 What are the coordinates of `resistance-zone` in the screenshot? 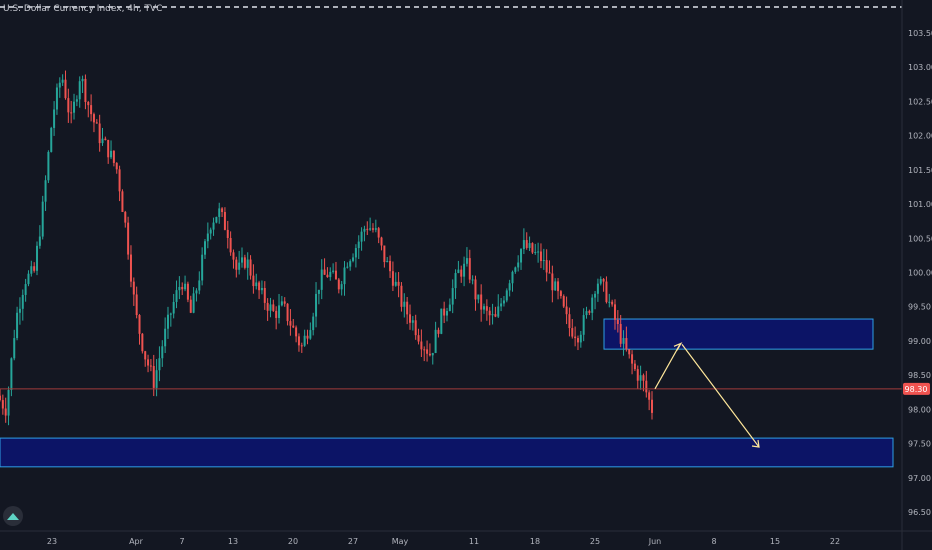 It's located at (738, 334).